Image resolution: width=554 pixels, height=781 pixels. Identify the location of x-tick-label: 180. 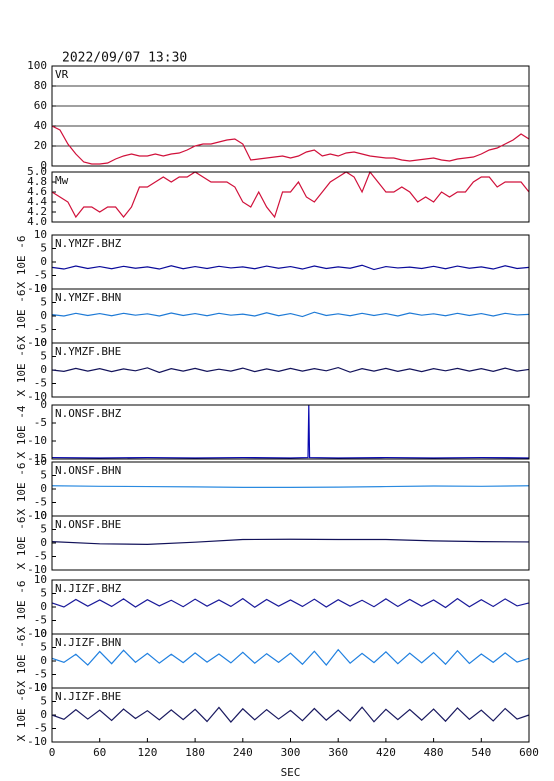
(195, 752).